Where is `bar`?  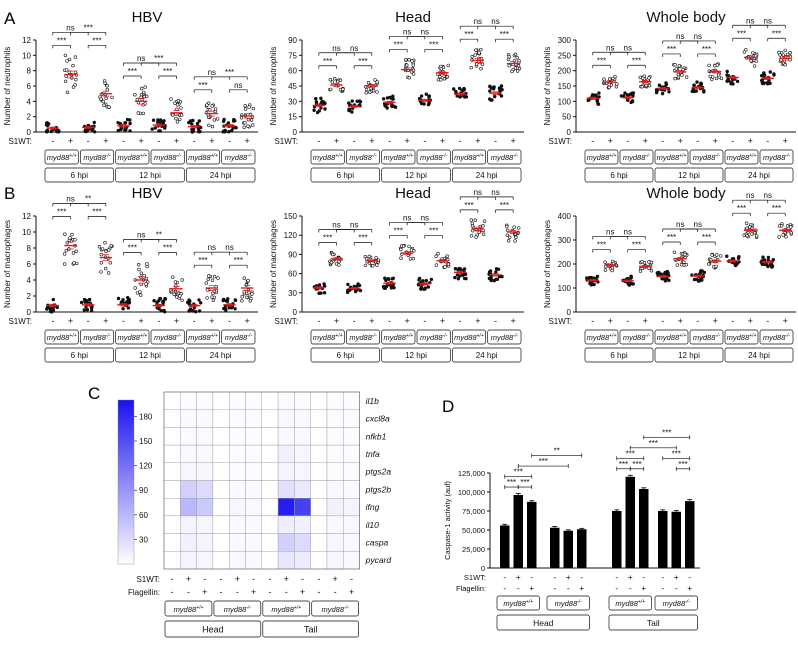
bar is located at coordinates (644, 528).